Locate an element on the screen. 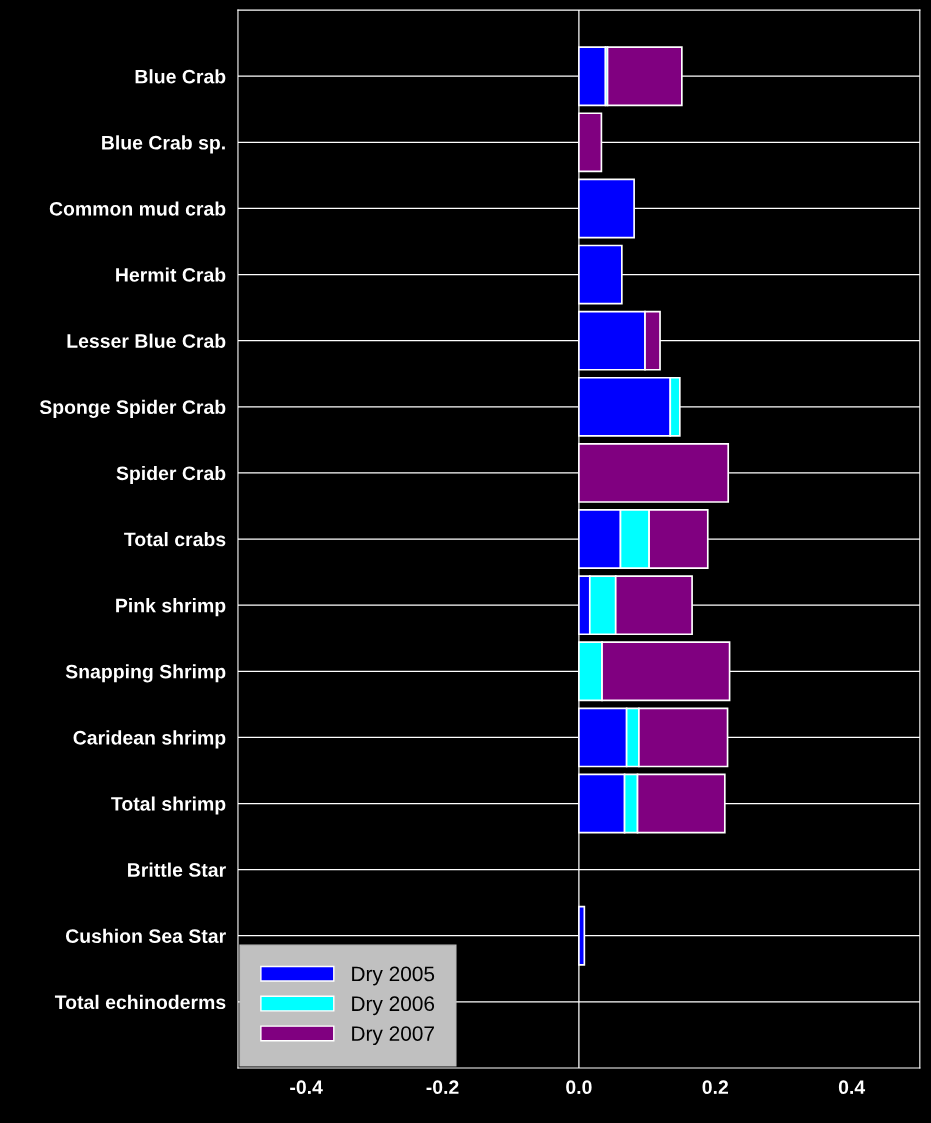 Image resolution: width=931 pixels, height=1123 pixels. y-tick-label: Total shrimp is located at coordinates (168, 805).